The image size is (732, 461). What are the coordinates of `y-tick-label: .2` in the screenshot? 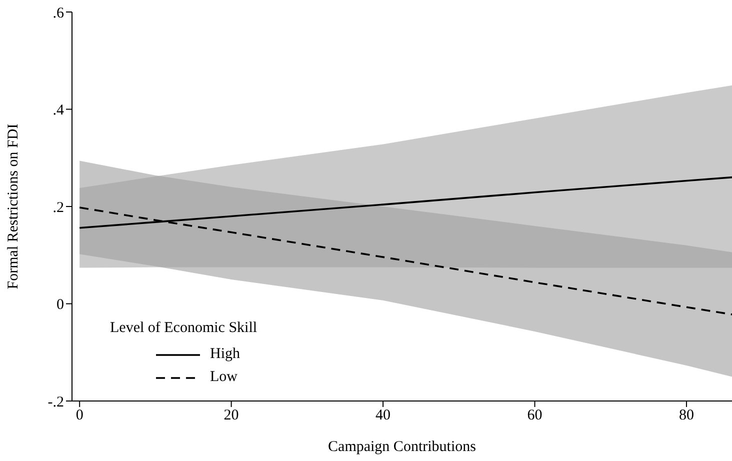 It's located at (58, 208).